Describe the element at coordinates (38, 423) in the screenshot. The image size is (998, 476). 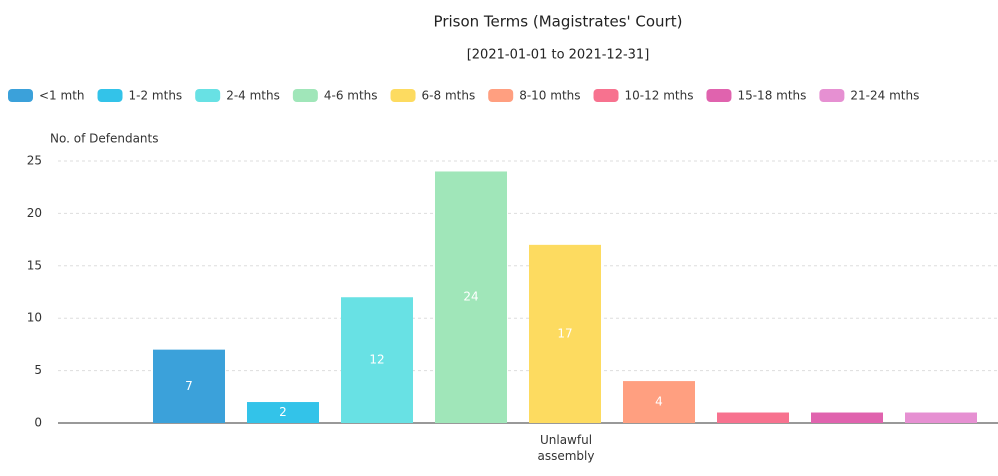
I see `y-tick-label: 0` at that location.